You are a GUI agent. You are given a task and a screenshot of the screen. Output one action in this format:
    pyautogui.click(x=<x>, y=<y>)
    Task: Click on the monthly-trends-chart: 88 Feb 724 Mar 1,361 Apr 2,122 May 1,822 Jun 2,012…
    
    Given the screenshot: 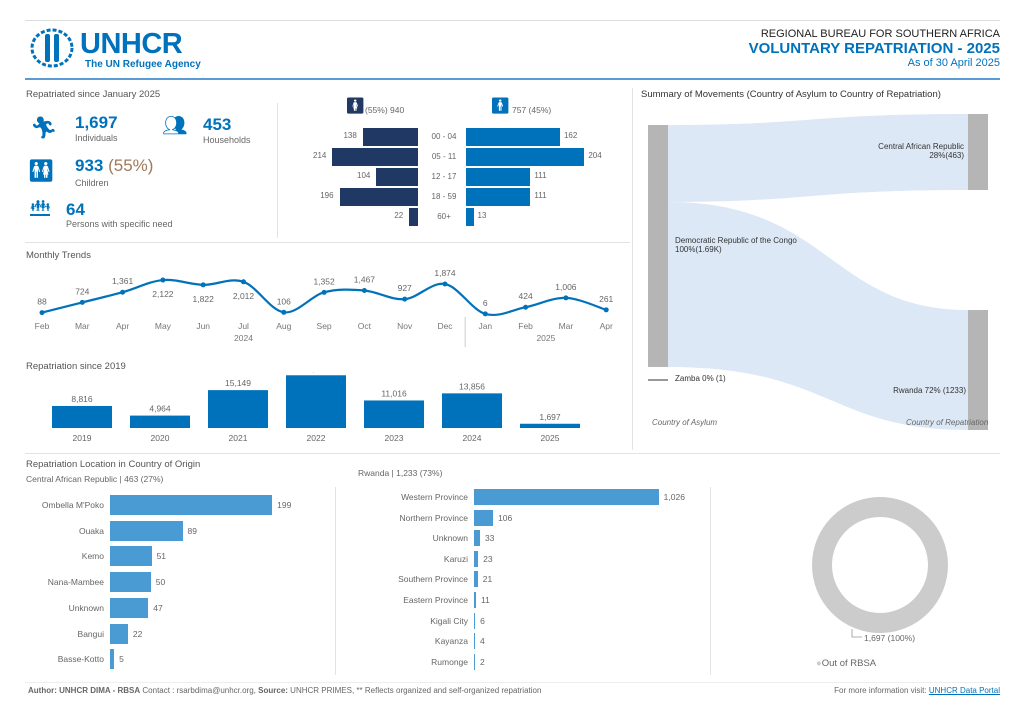 What is the action you would take?
    pyautogui.click(x=324, y=307)
    